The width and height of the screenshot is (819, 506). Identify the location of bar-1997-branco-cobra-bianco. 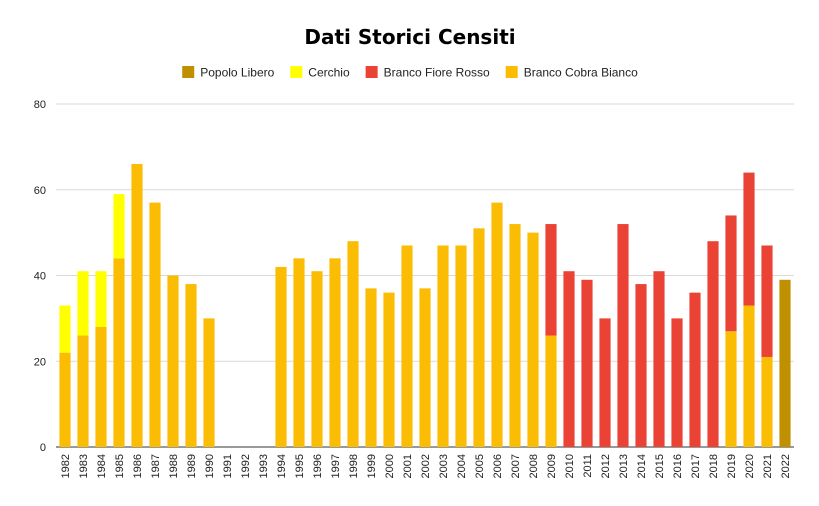
(335, 352).